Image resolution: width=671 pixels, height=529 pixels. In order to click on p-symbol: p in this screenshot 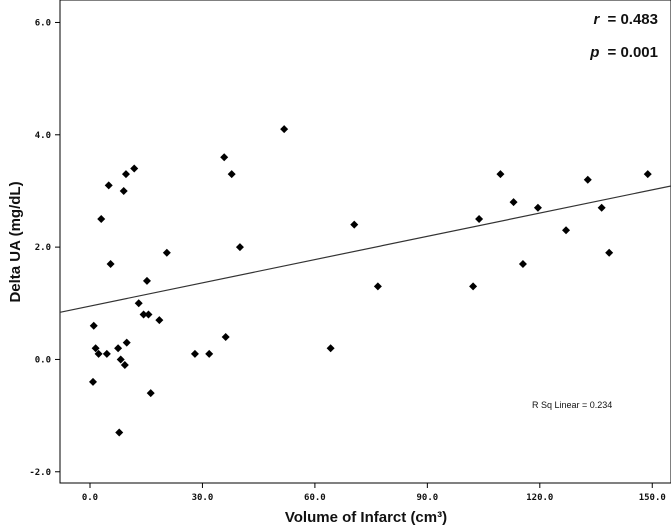, I will do `click(594, 52)`.